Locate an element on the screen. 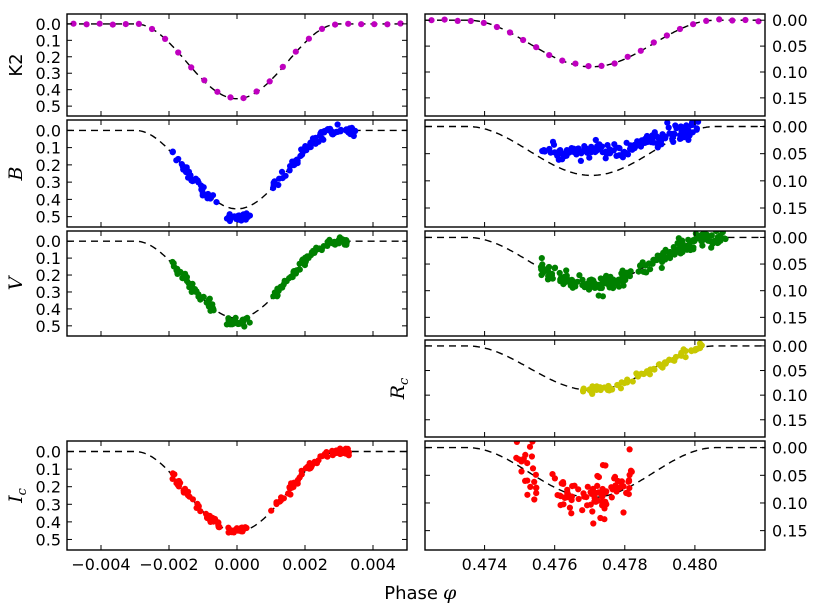  y-tick-label: 0.15 is located at coordinates (790, 317).